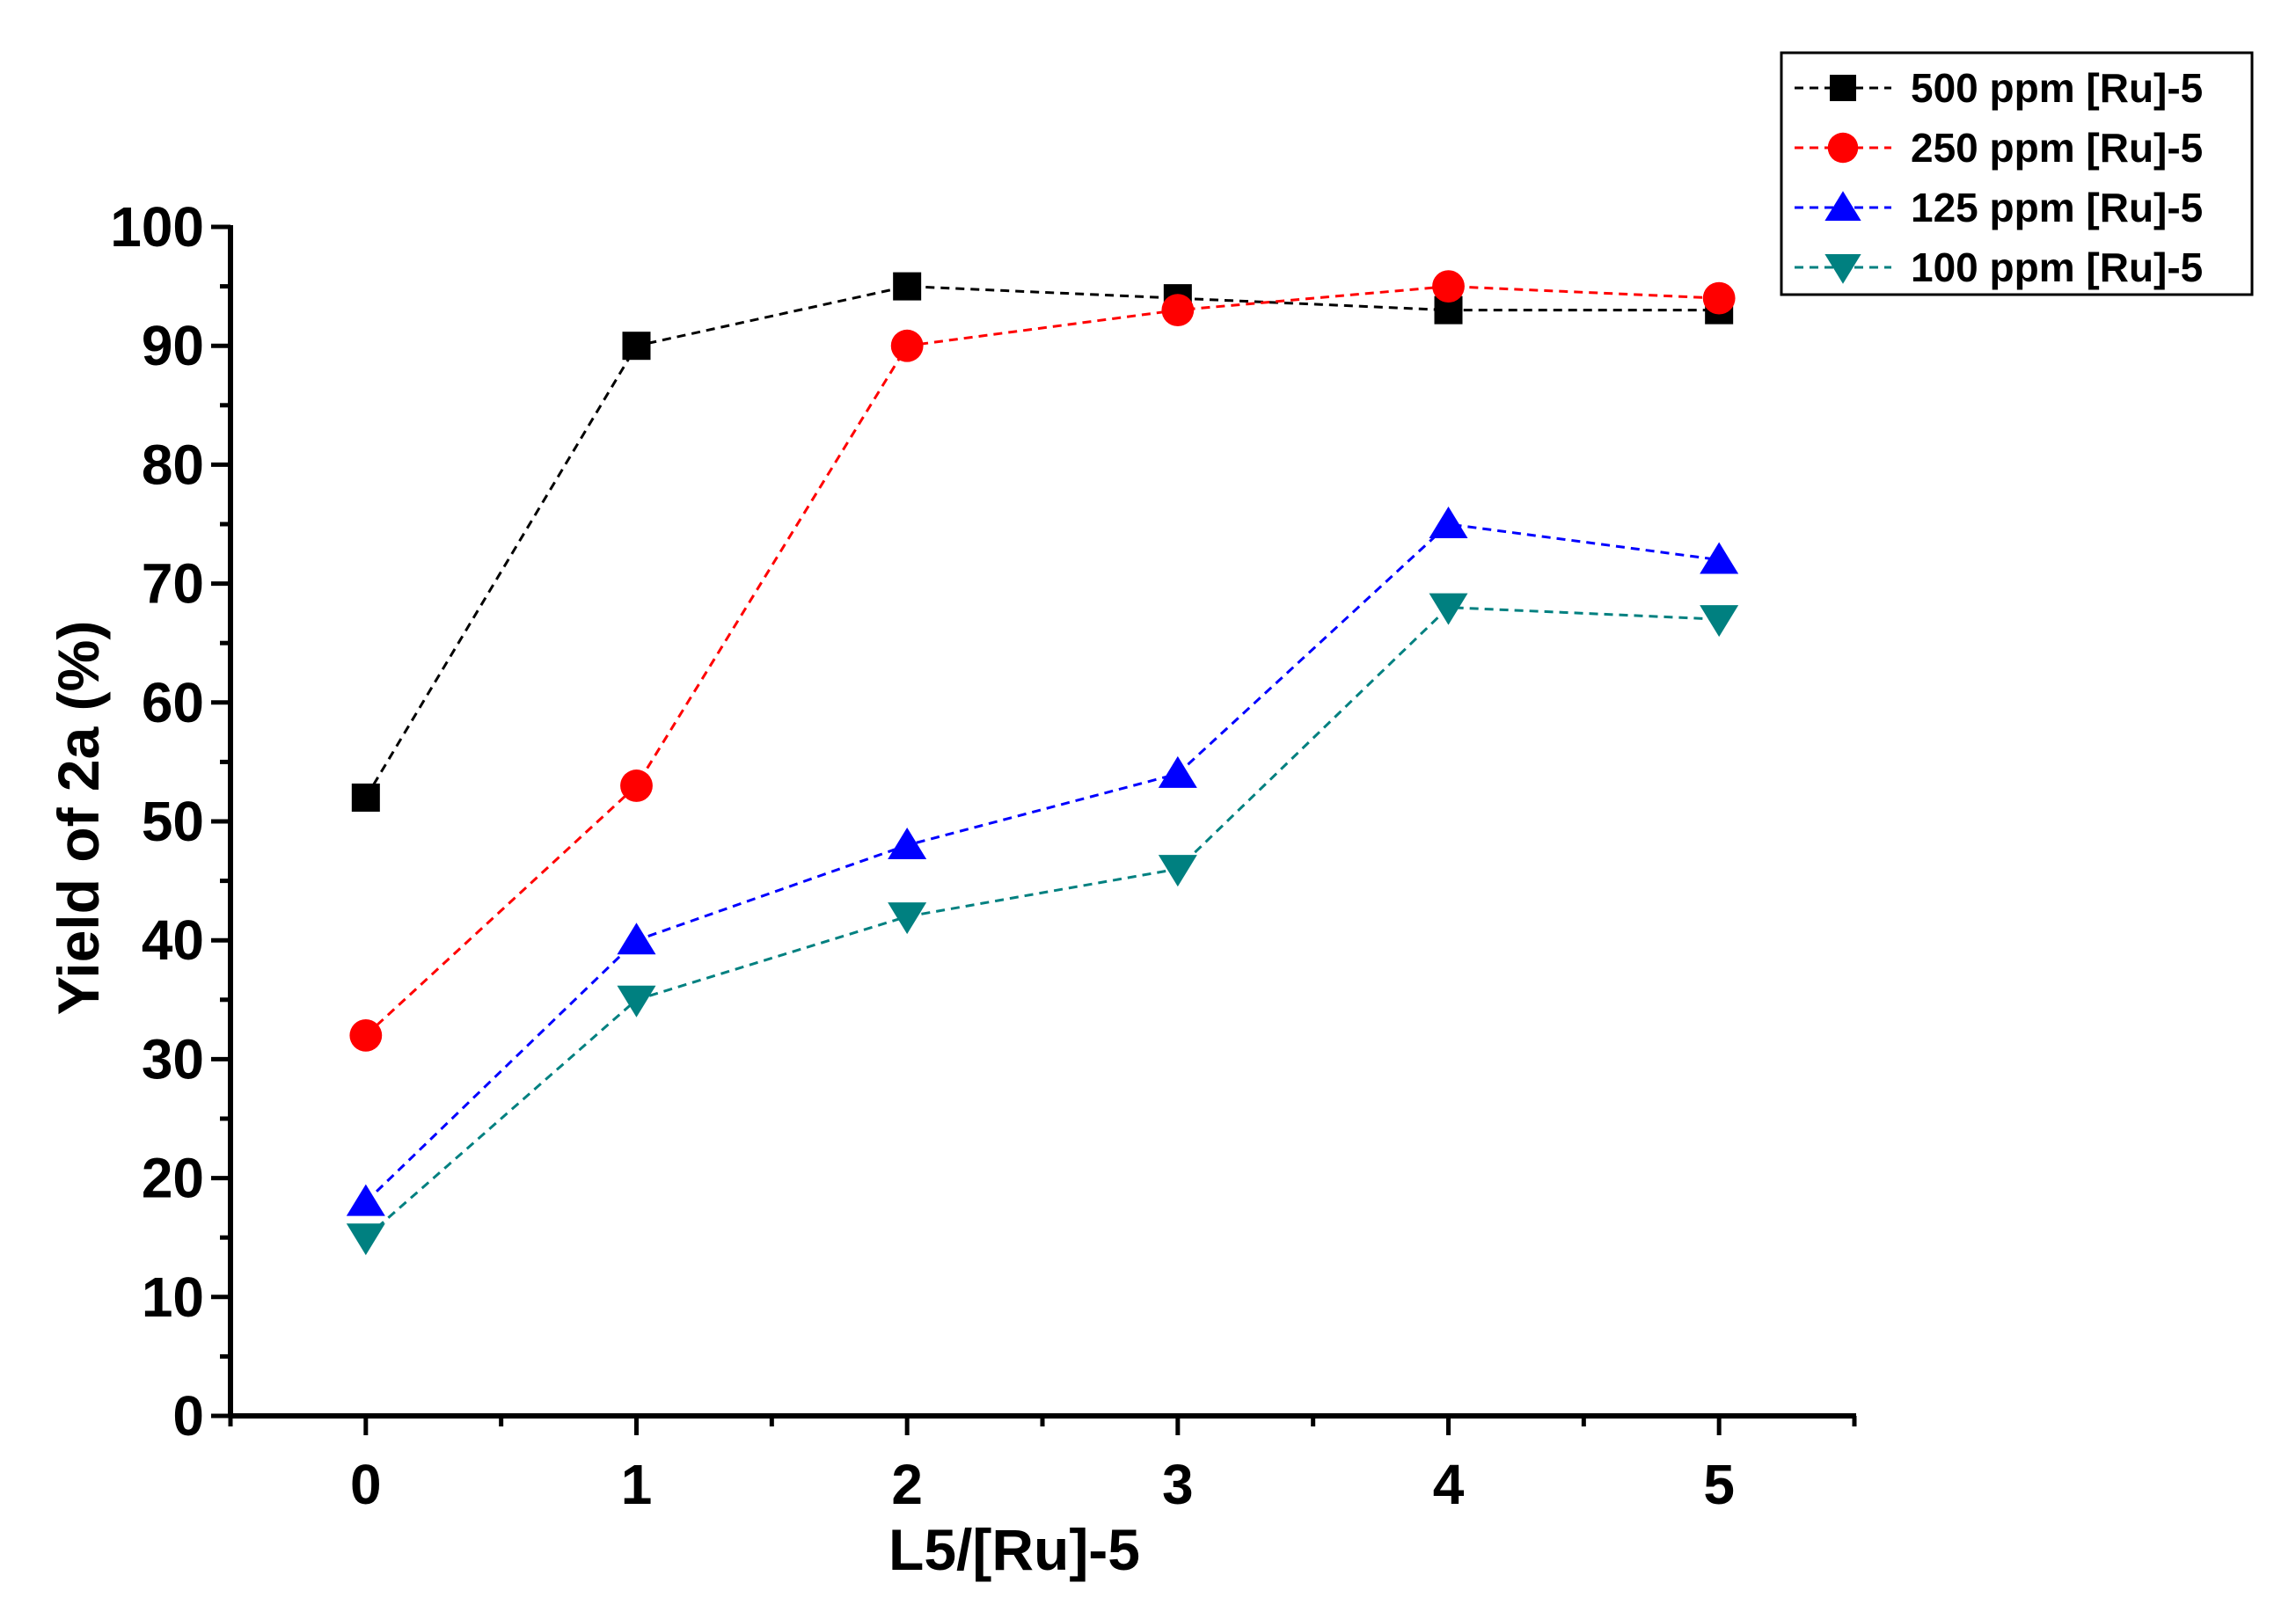 The height and width of the screenshot is (1612, 2296). Describe the element at coordinates (173, 1298) in the screenshot. I see `y-tick-label: 10` at that location.